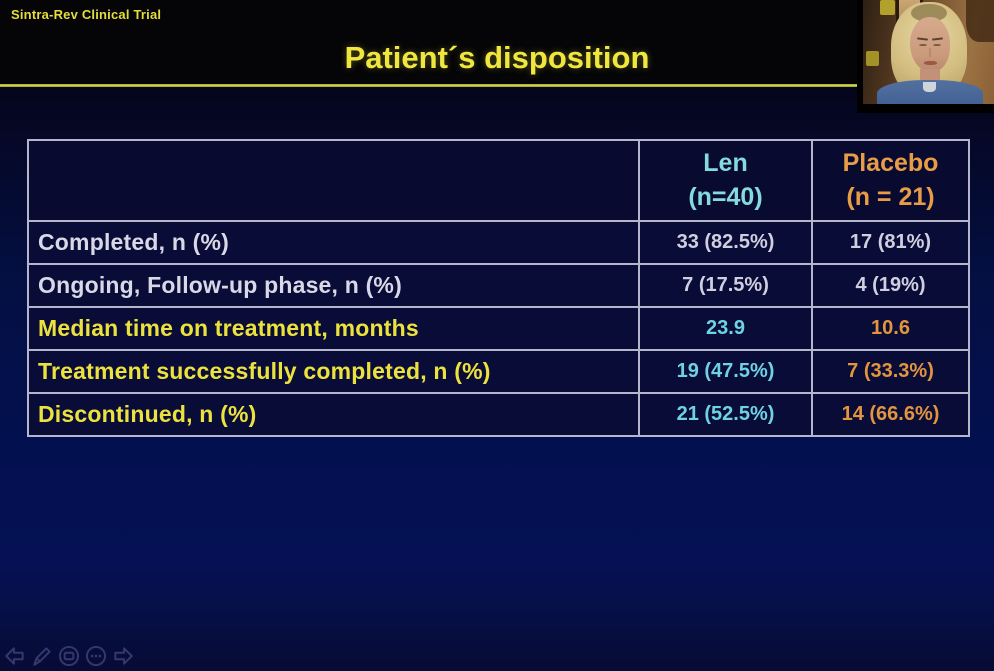 The height and width of the screenshot is (671, 994). I want to click on len-arm-label: Len, so click(725, 162).